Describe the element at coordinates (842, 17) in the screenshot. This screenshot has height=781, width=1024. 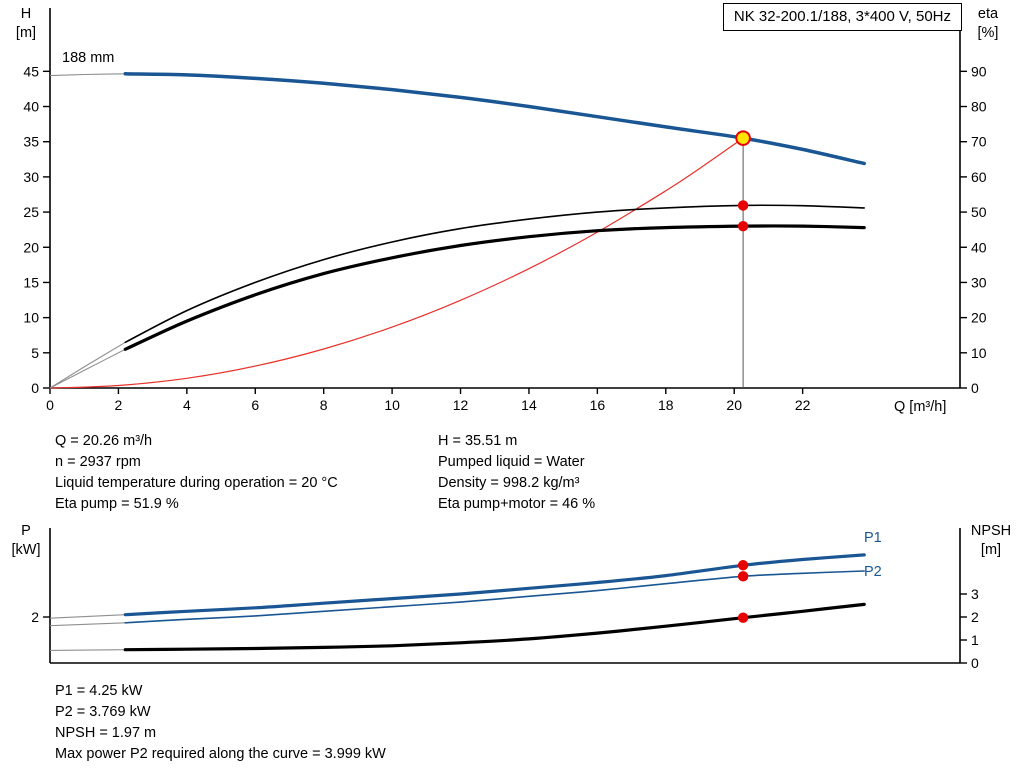
I see `pump-title-box: NK 32-200.1/188, 3*400 V, 50Hz` at that location.